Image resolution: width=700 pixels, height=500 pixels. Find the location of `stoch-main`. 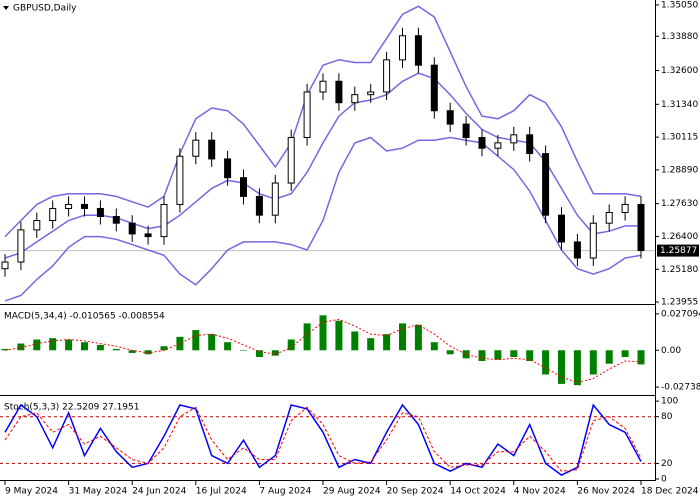

stoch-main is located at coordinates (323, 439).